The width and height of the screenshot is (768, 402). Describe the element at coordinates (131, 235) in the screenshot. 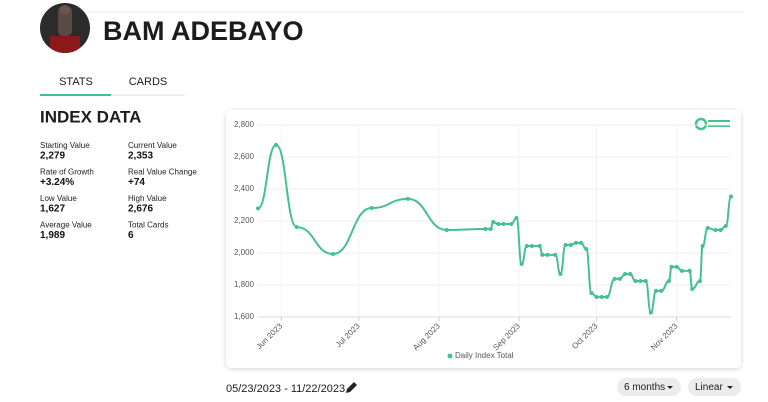

I see `stat-value: 6` at that location.